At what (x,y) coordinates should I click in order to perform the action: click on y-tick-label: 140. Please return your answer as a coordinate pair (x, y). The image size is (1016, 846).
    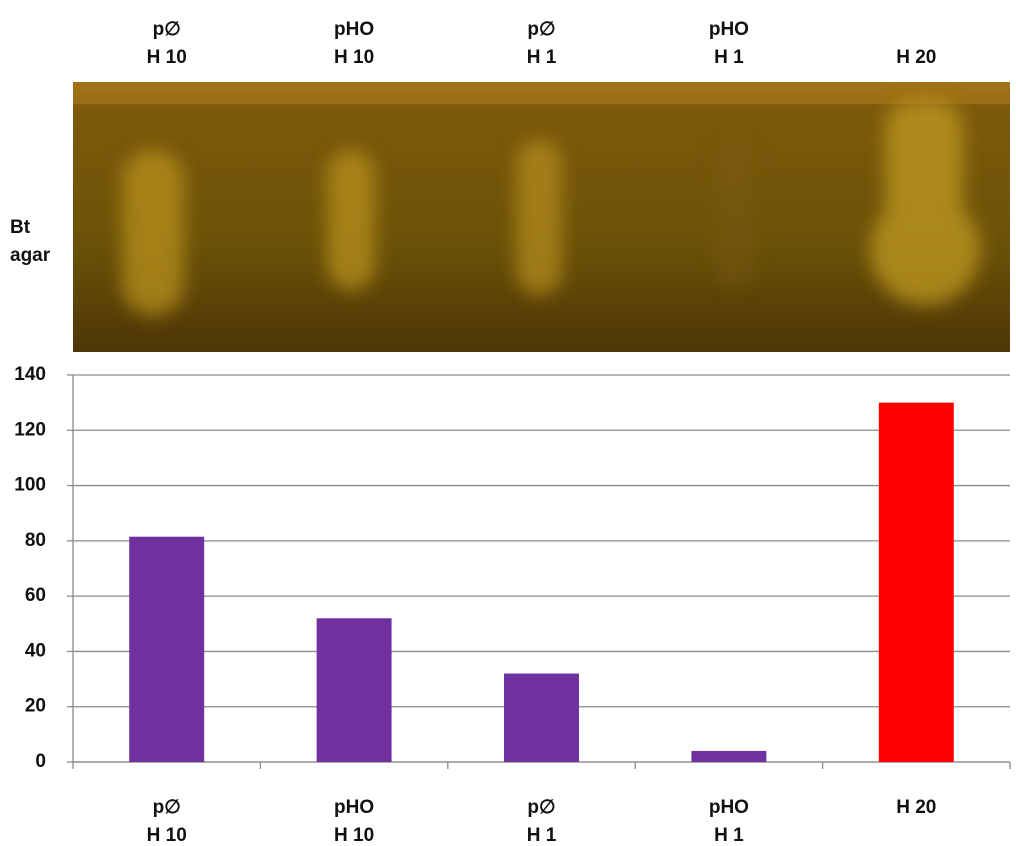
    Looking at the image, I should click on (30, 374).